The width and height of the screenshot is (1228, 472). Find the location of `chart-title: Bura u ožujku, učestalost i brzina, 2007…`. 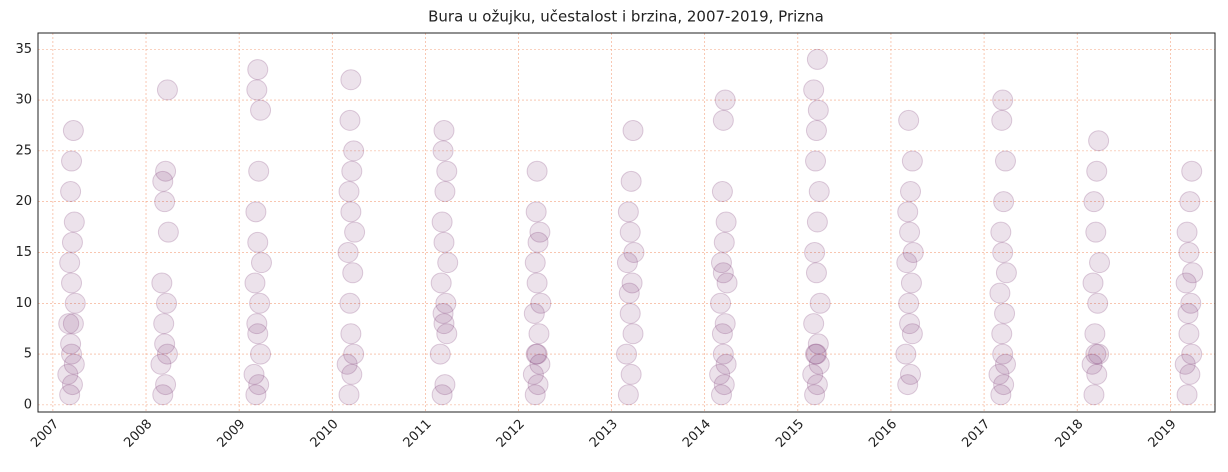

chart-title: Bura u ožujku, učestalost i brzina, 2007… is located at coordinates (626, 17).